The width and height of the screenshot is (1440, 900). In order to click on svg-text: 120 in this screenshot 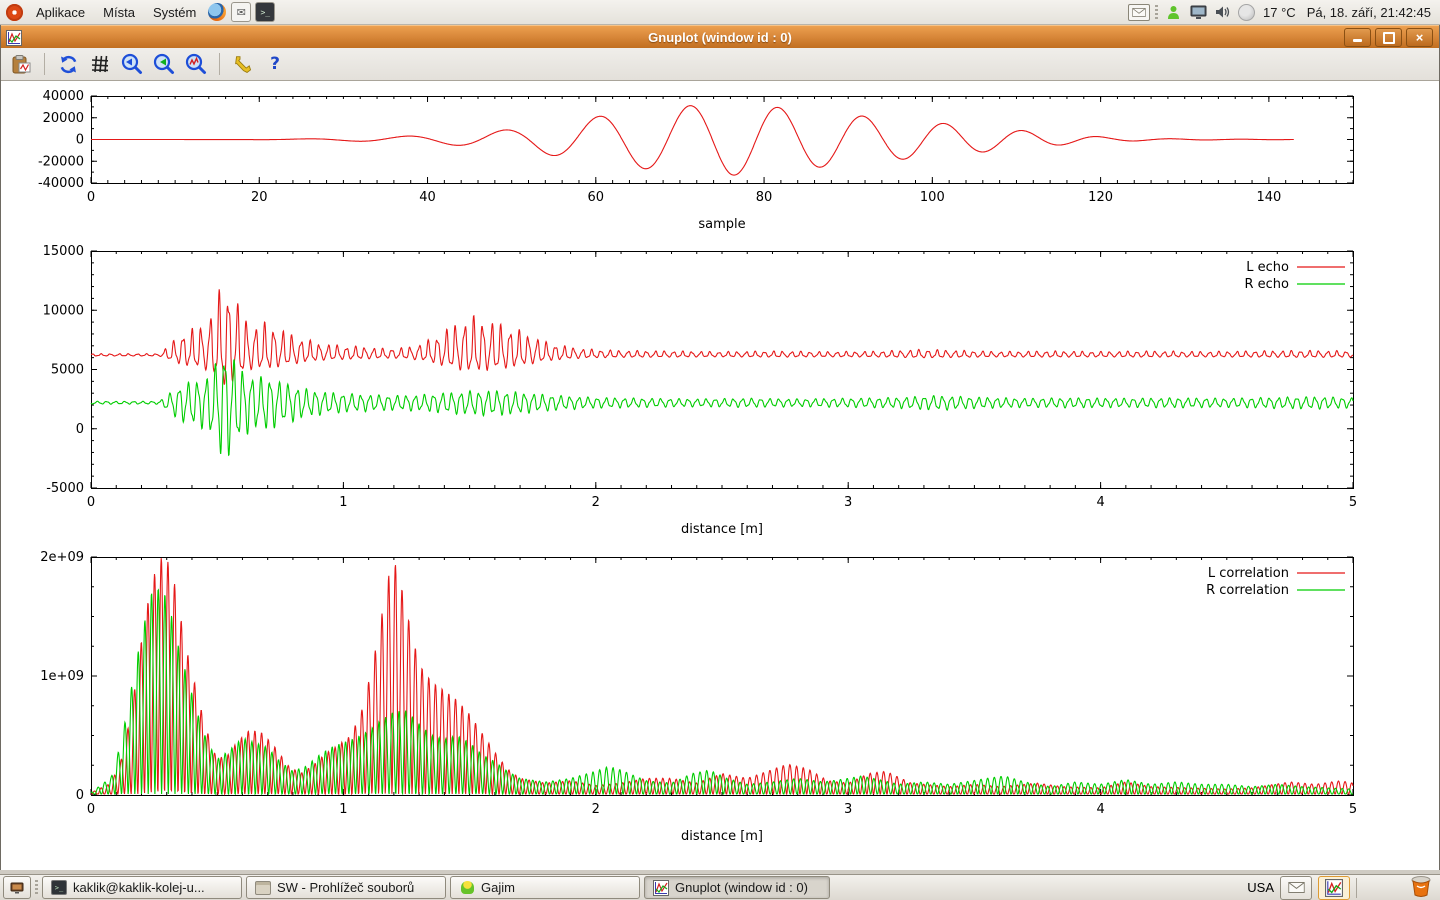, I will do `click(1100, 197)`.